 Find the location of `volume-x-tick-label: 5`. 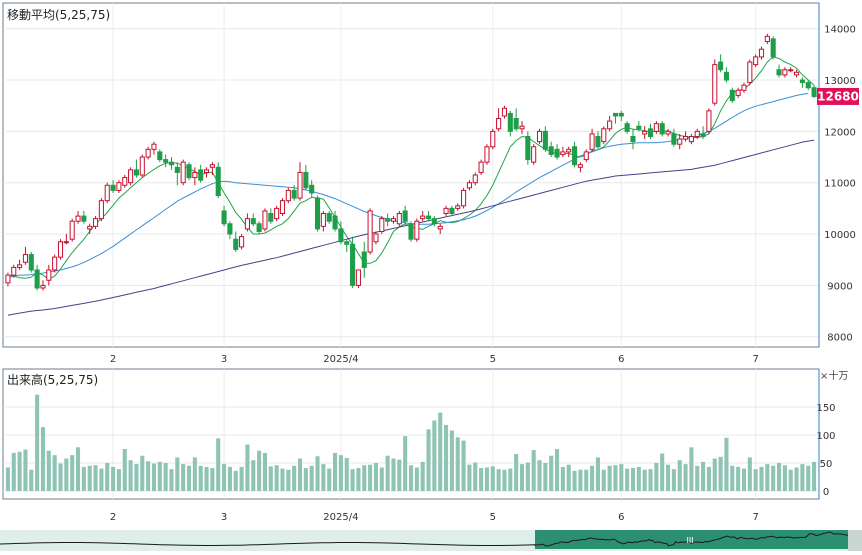

volume-x-tick-label: 5 is located at coordinates (493, 517).